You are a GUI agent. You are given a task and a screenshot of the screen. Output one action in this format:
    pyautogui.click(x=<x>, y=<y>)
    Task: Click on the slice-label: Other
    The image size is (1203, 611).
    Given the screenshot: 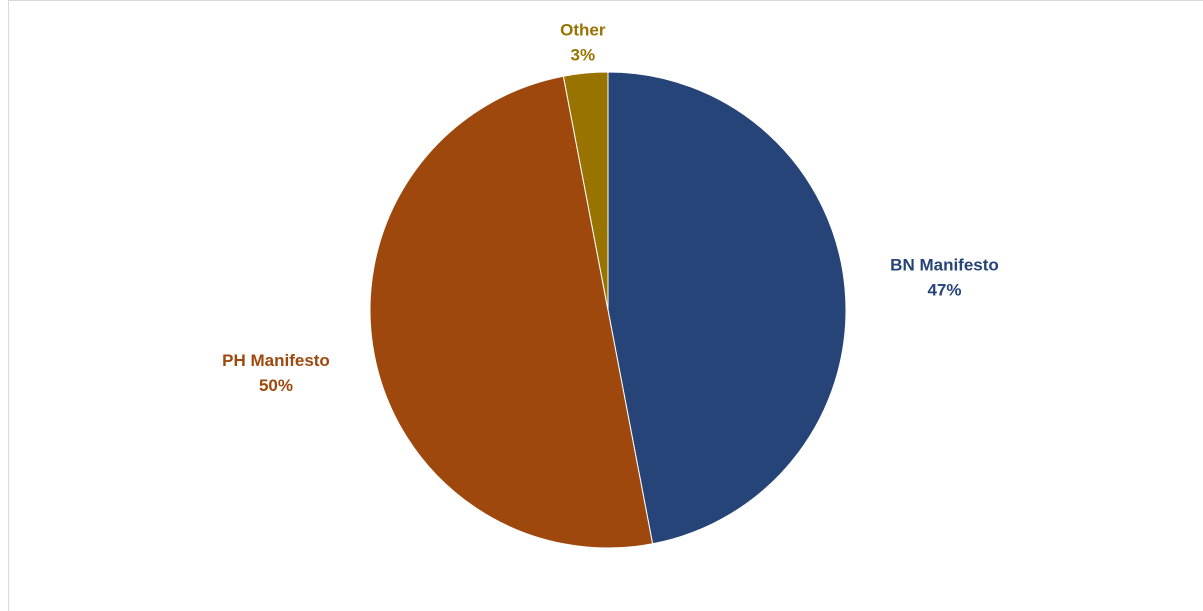 What is the action you would take?
    pyautogui.click(x=583, y=30)
    